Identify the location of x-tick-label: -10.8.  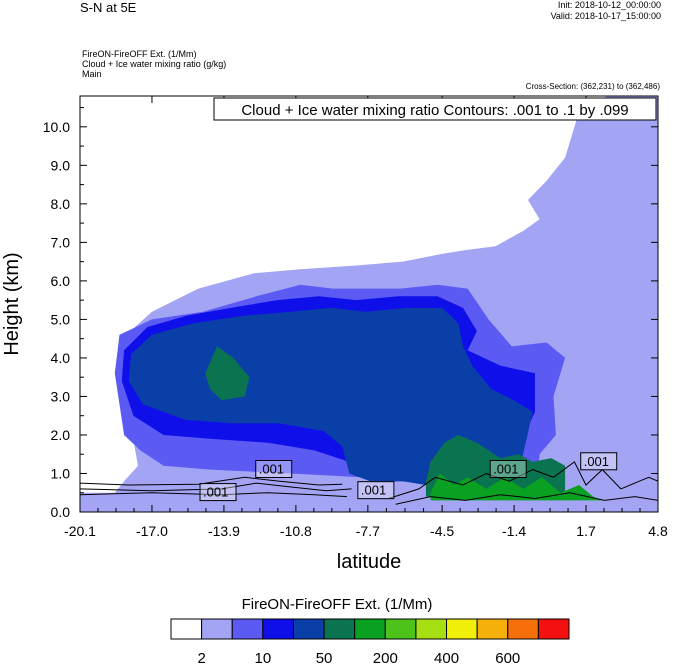
(296, 531).